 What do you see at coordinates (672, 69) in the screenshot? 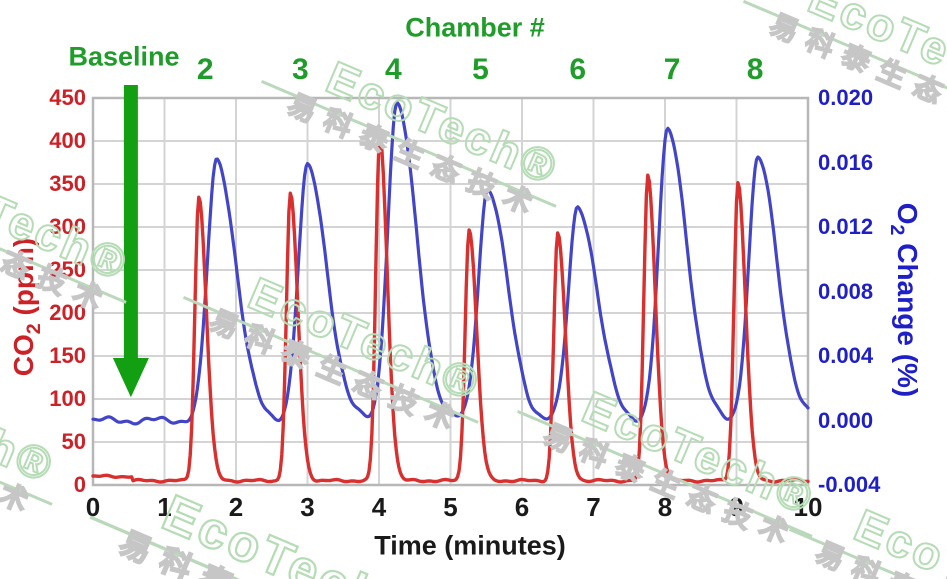
I see `chamber-number-label: 7` at bounding box center [672, 69].